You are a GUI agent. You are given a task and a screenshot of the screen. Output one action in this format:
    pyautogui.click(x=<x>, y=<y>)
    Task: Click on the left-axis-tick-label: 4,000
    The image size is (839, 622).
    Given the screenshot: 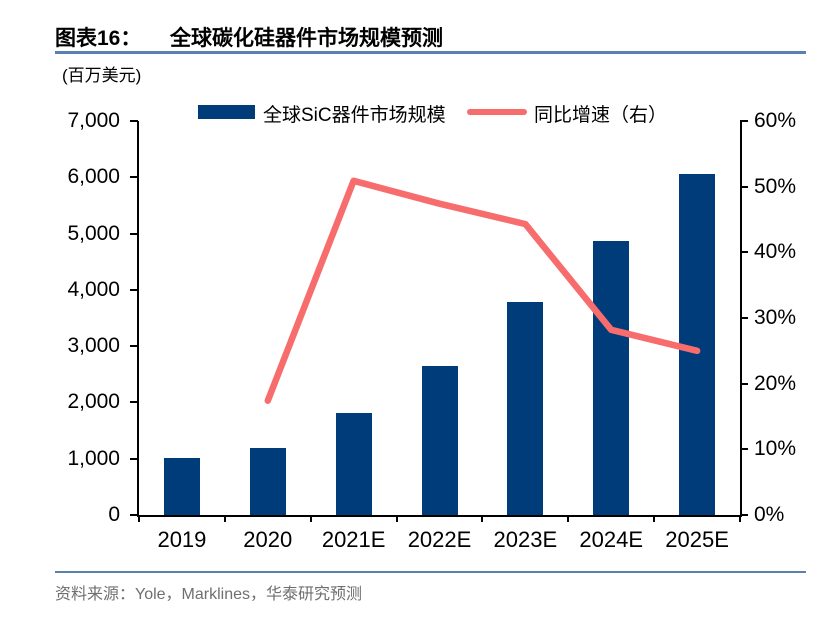 What is the action you would take?
    pyautogui.click(x=93, y=289)
    